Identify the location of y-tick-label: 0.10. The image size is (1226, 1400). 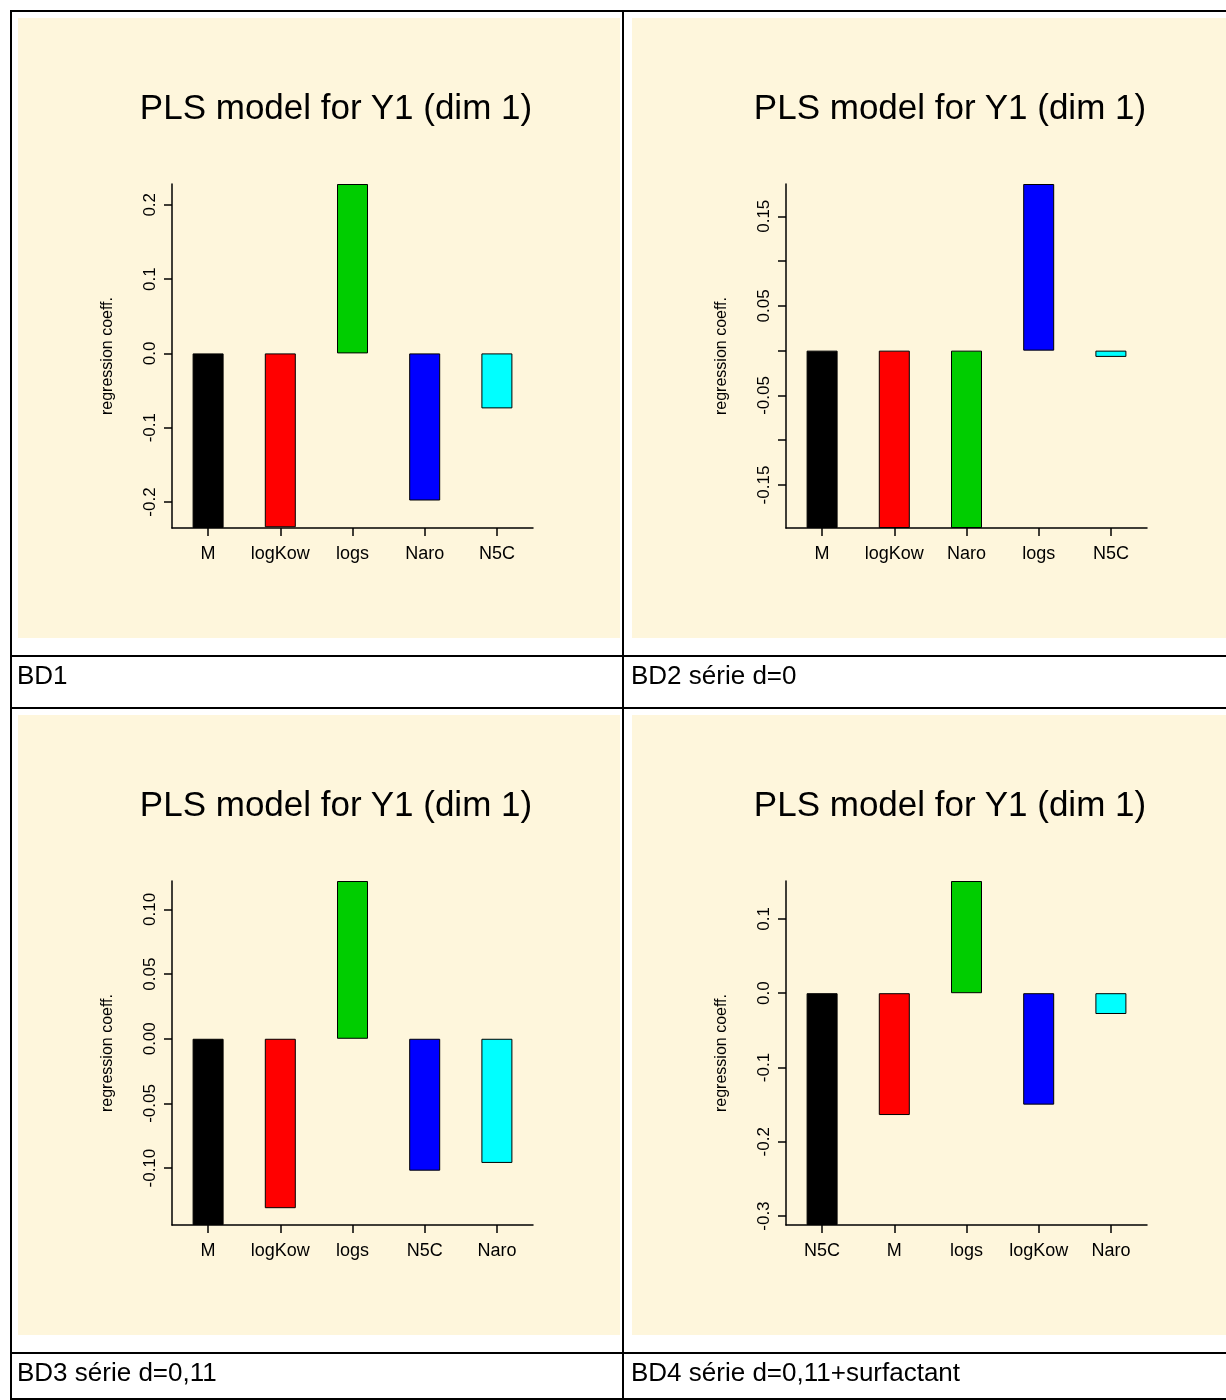
(149, 909).